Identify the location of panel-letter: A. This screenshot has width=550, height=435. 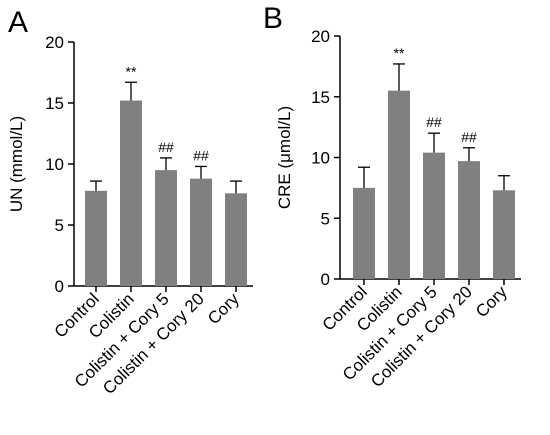
(18, 22).